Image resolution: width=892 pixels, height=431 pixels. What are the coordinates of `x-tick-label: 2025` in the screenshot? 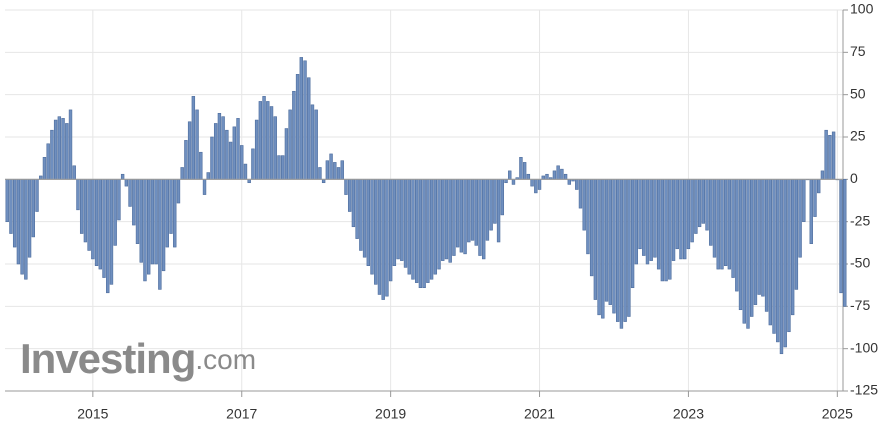 It's located at (837, 414).